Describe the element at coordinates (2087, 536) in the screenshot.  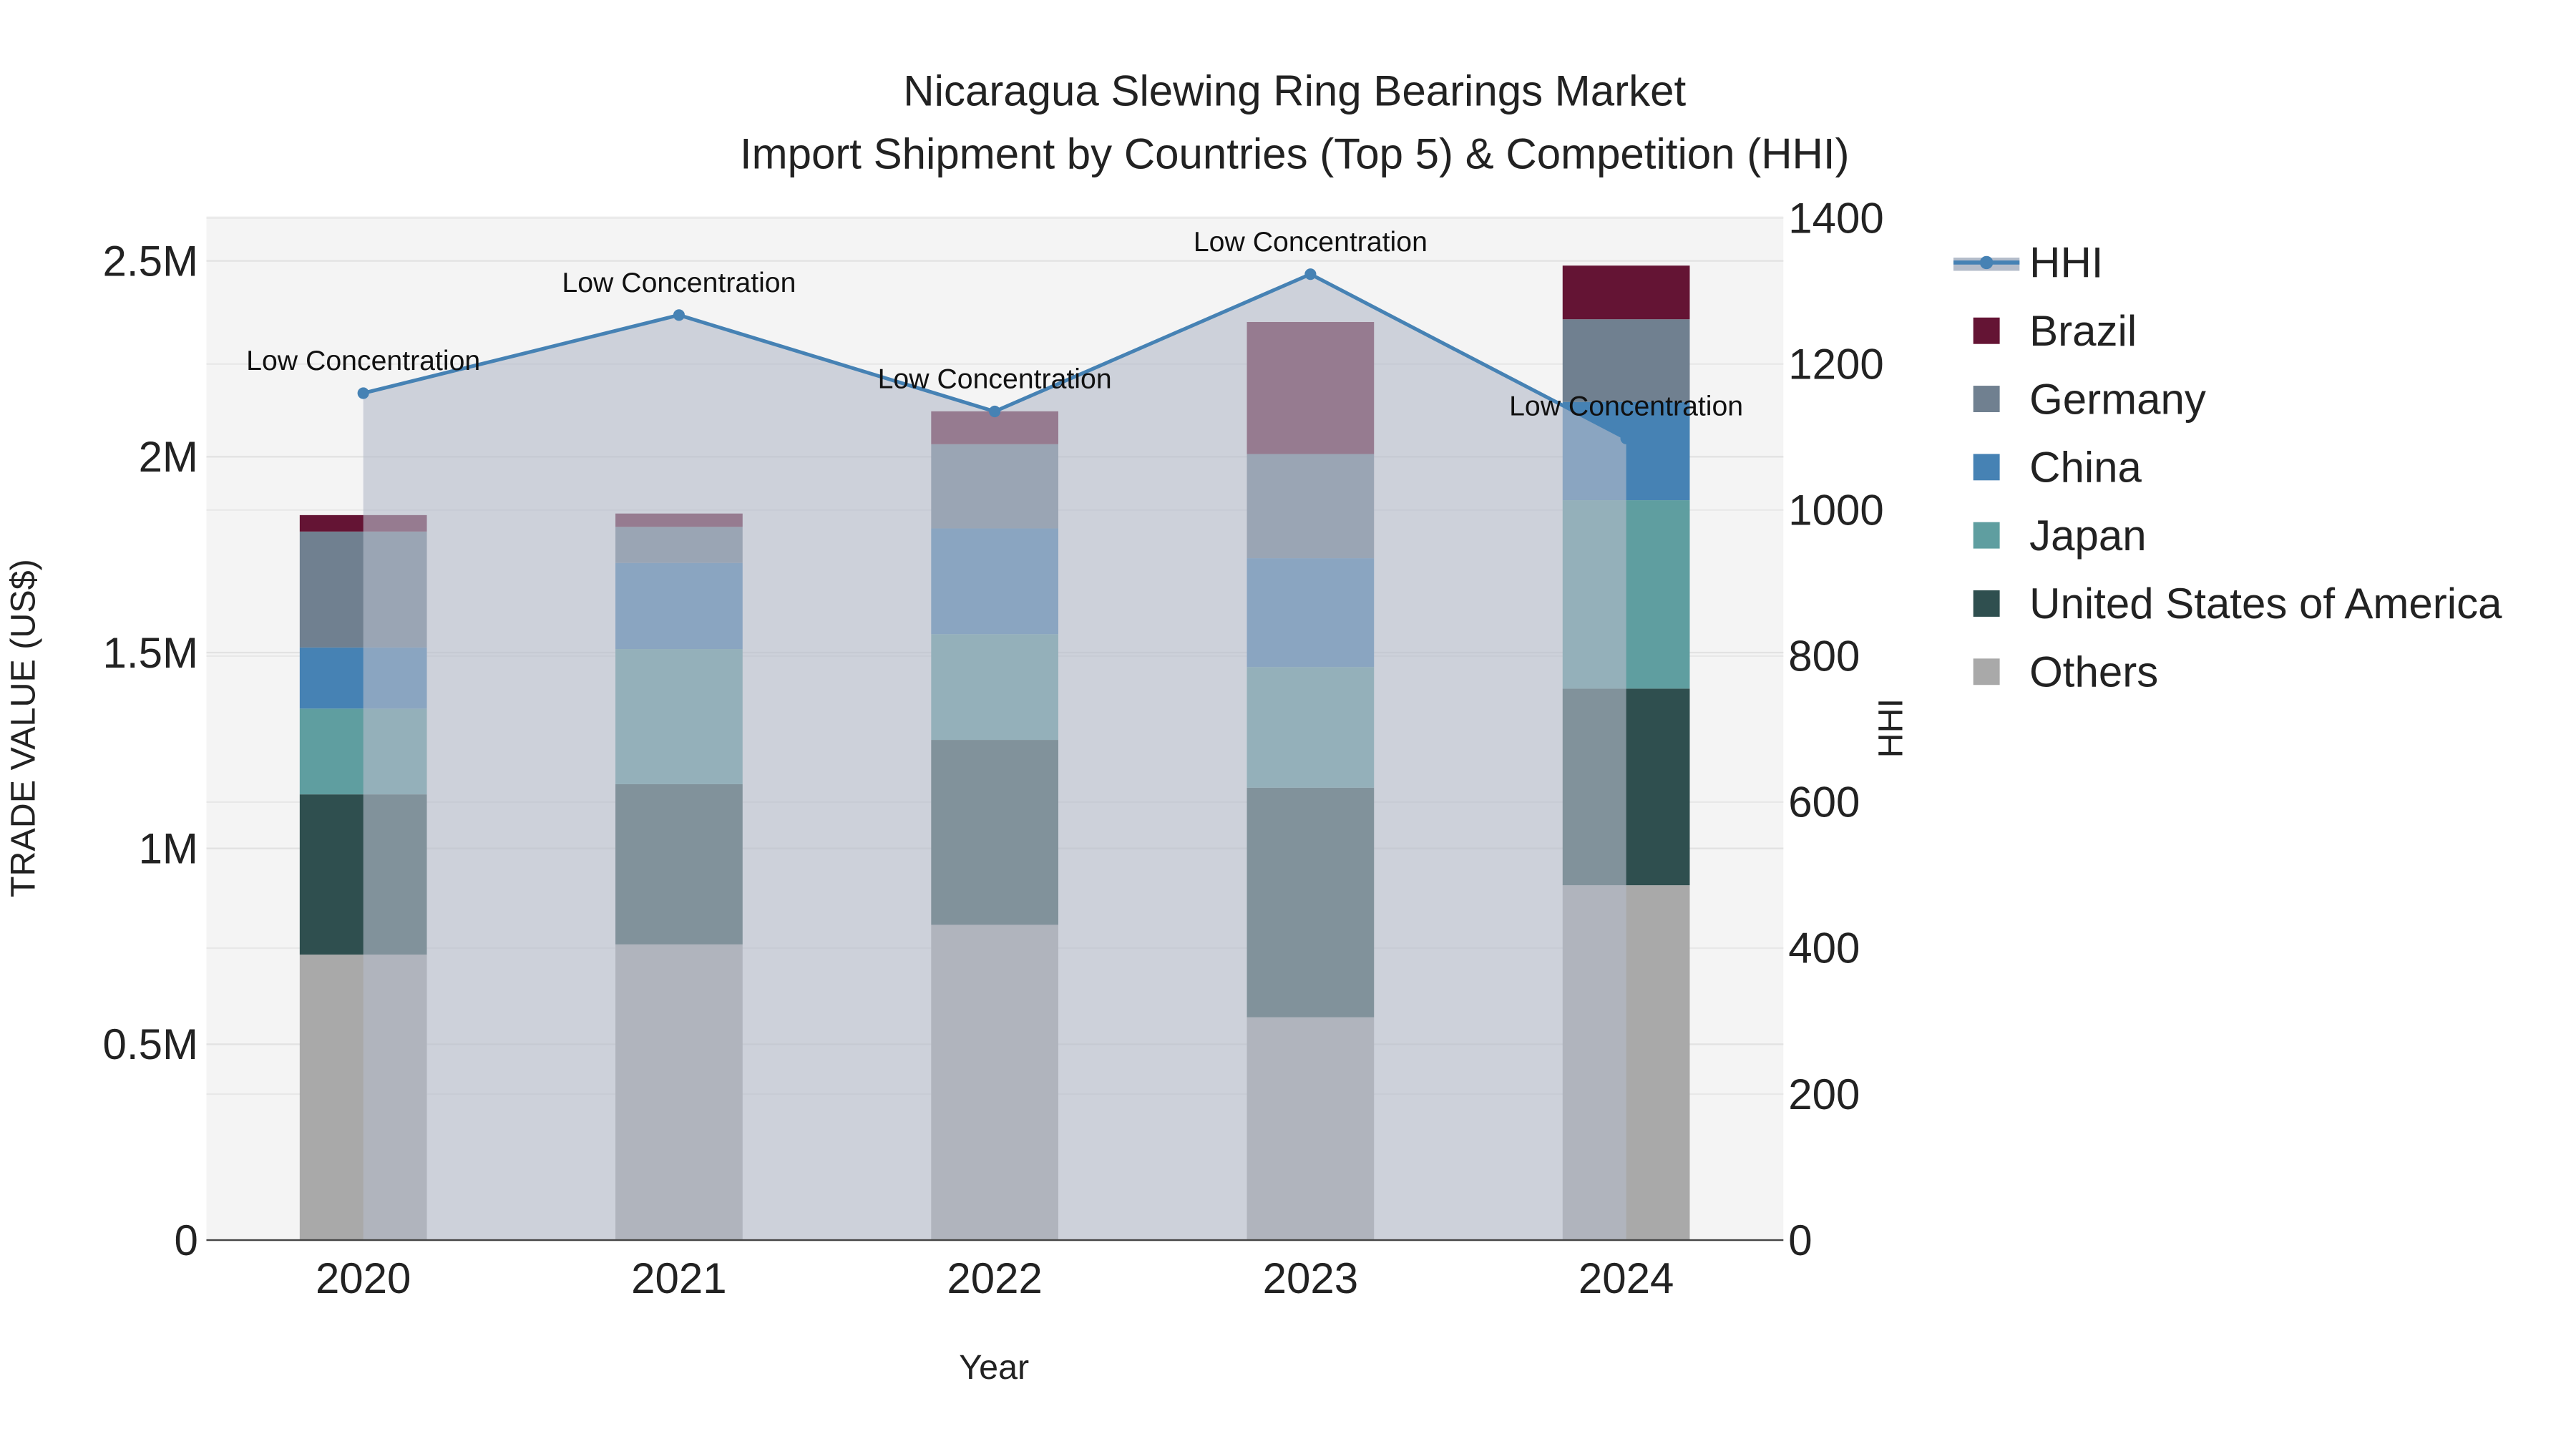
I see `legend-label: Japan` at that location.